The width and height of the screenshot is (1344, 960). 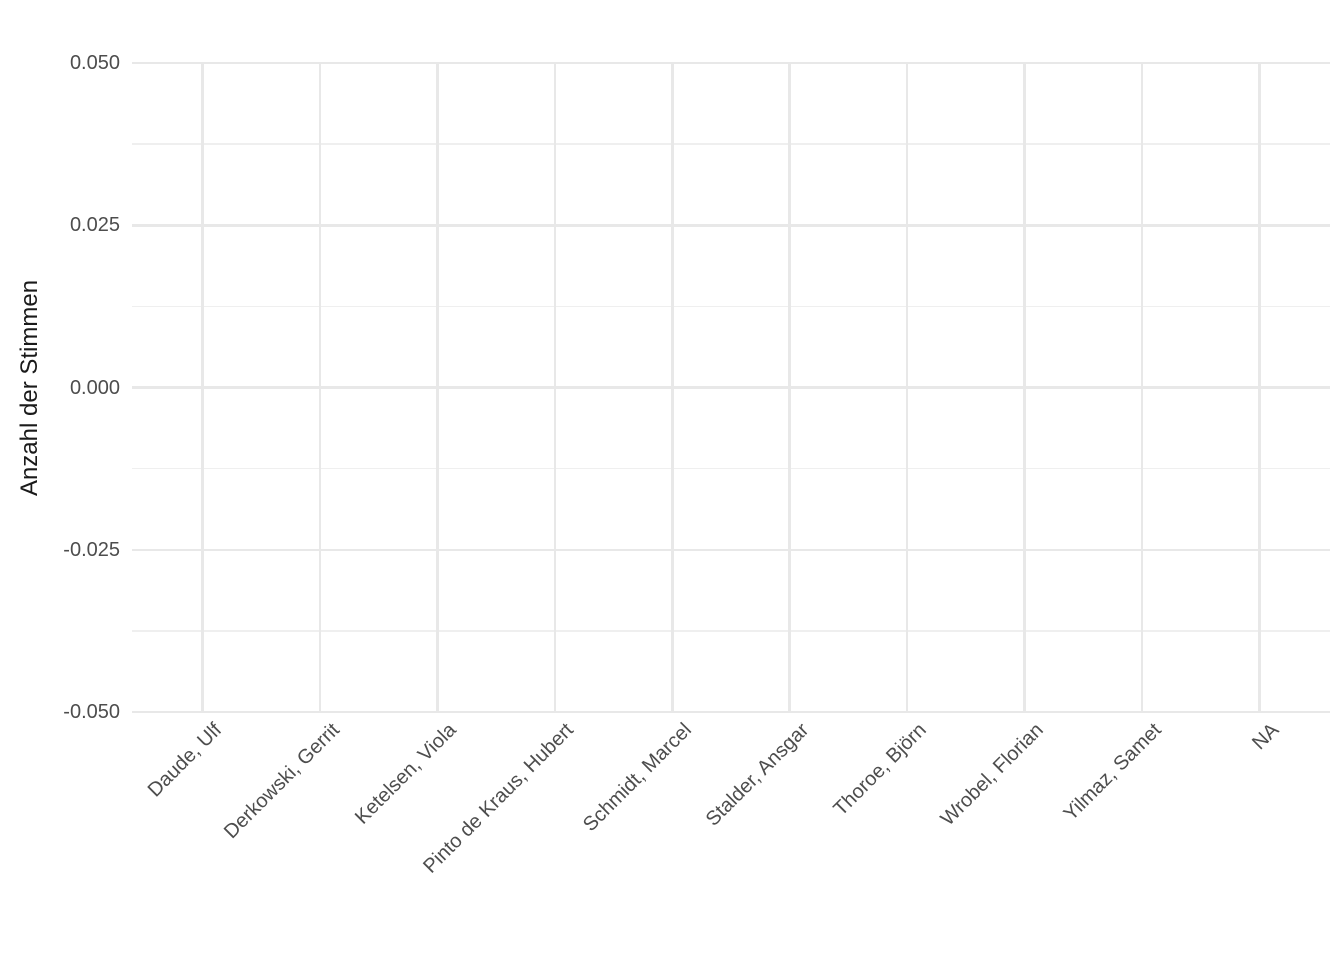 I want to click on y-tick-label: 0.050, so click(x=94, y=63).